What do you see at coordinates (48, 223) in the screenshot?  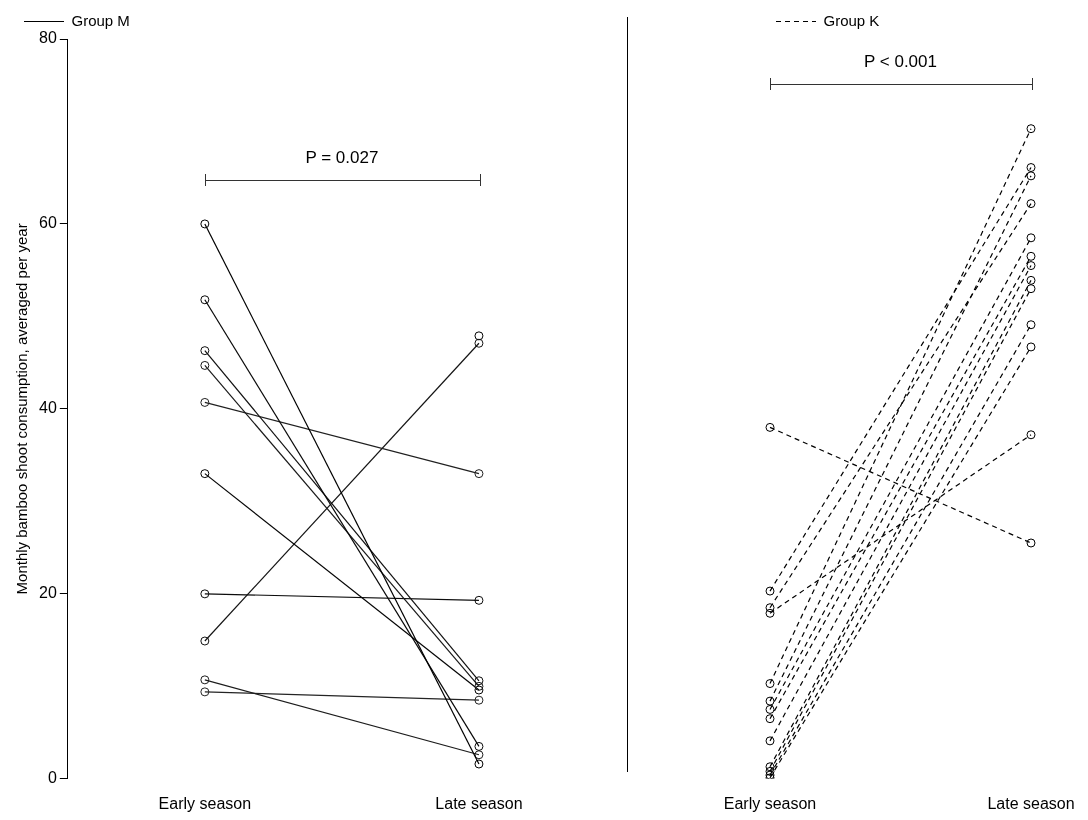 I see `y-tick-label: 60` at bounding box center [48, 223].